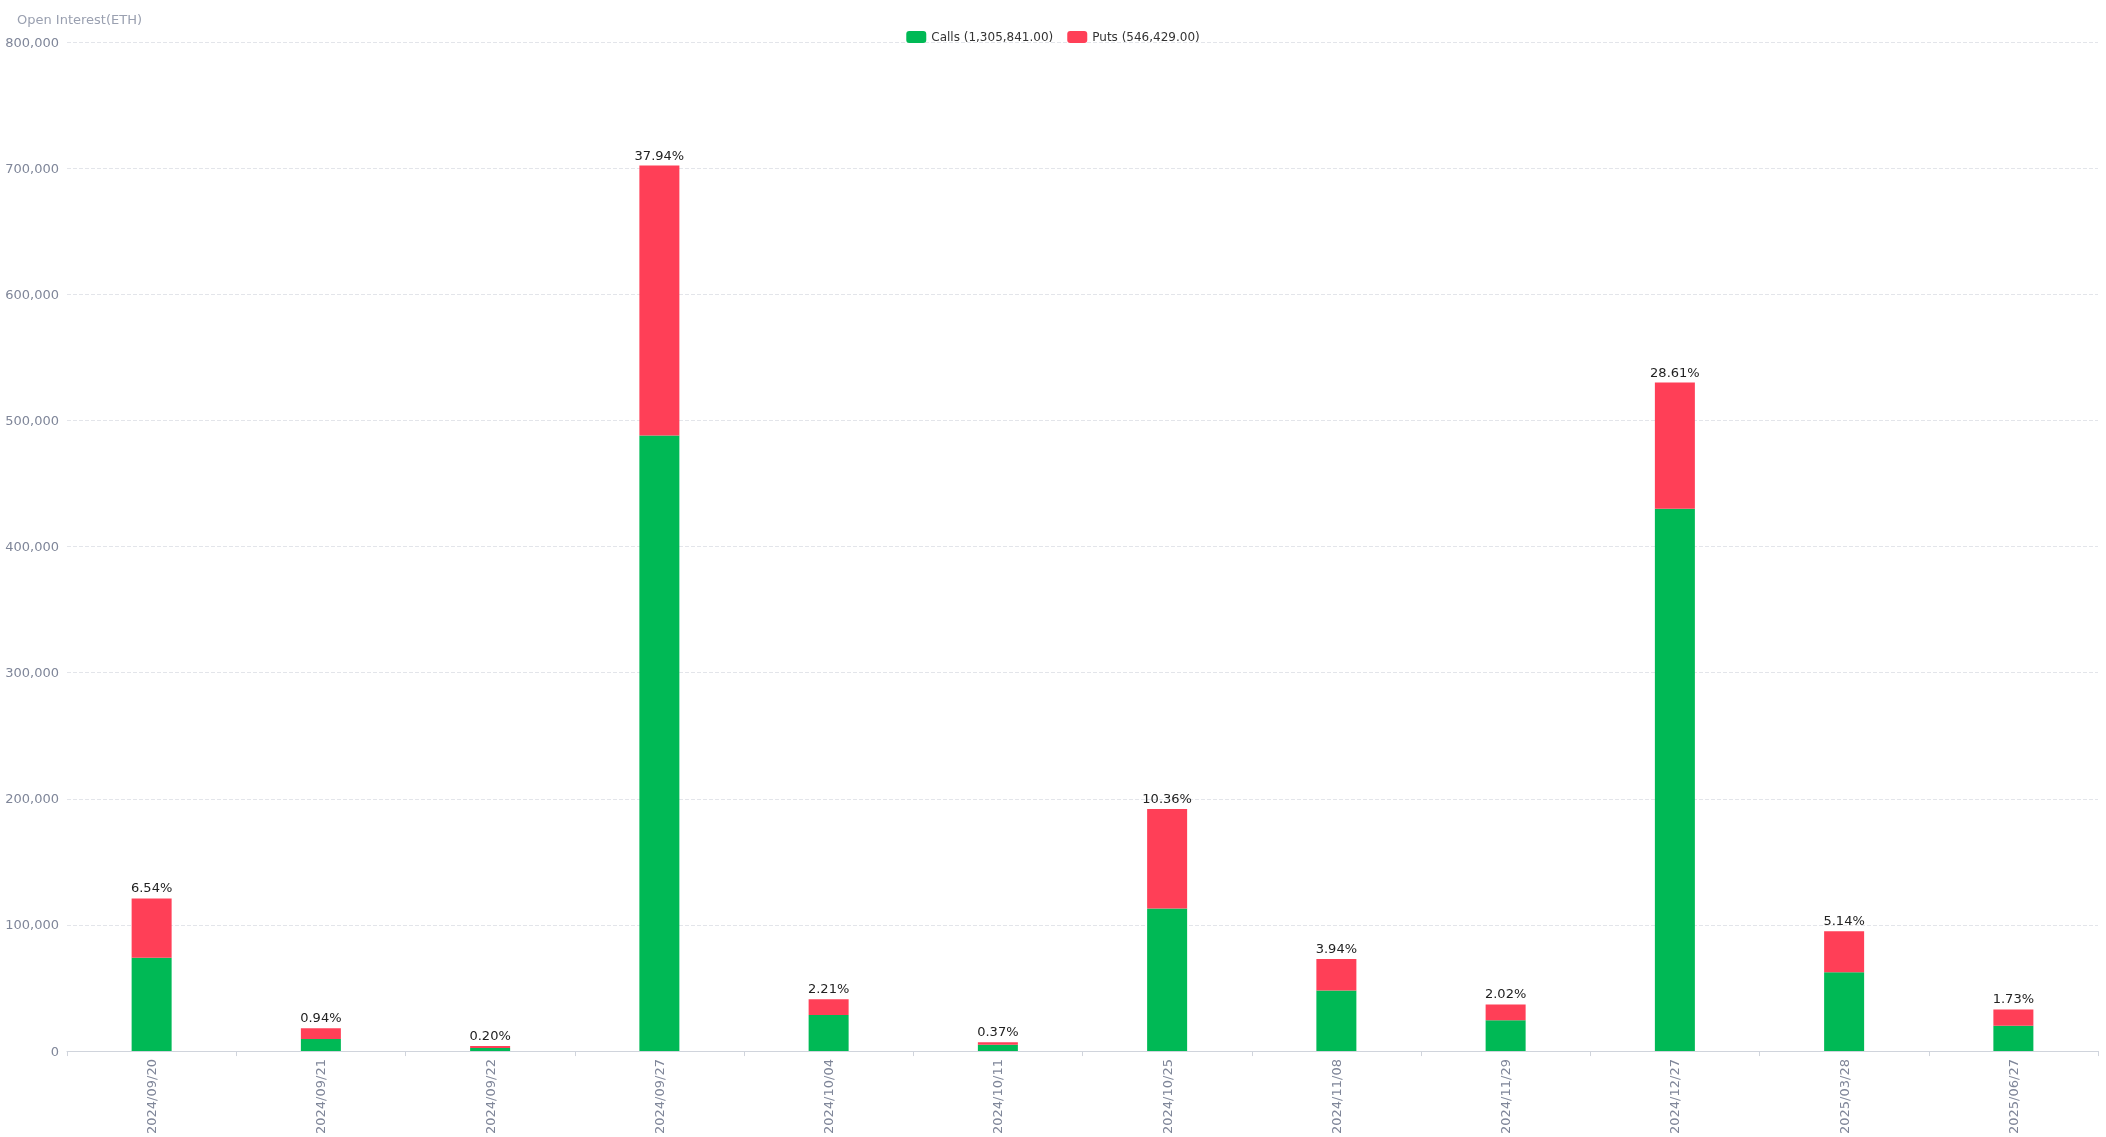 Image resolution: width=2106 pixels, height=1137 pixels. I want to click on x-tick-label: 2024/09/22, so click(490, 1097).